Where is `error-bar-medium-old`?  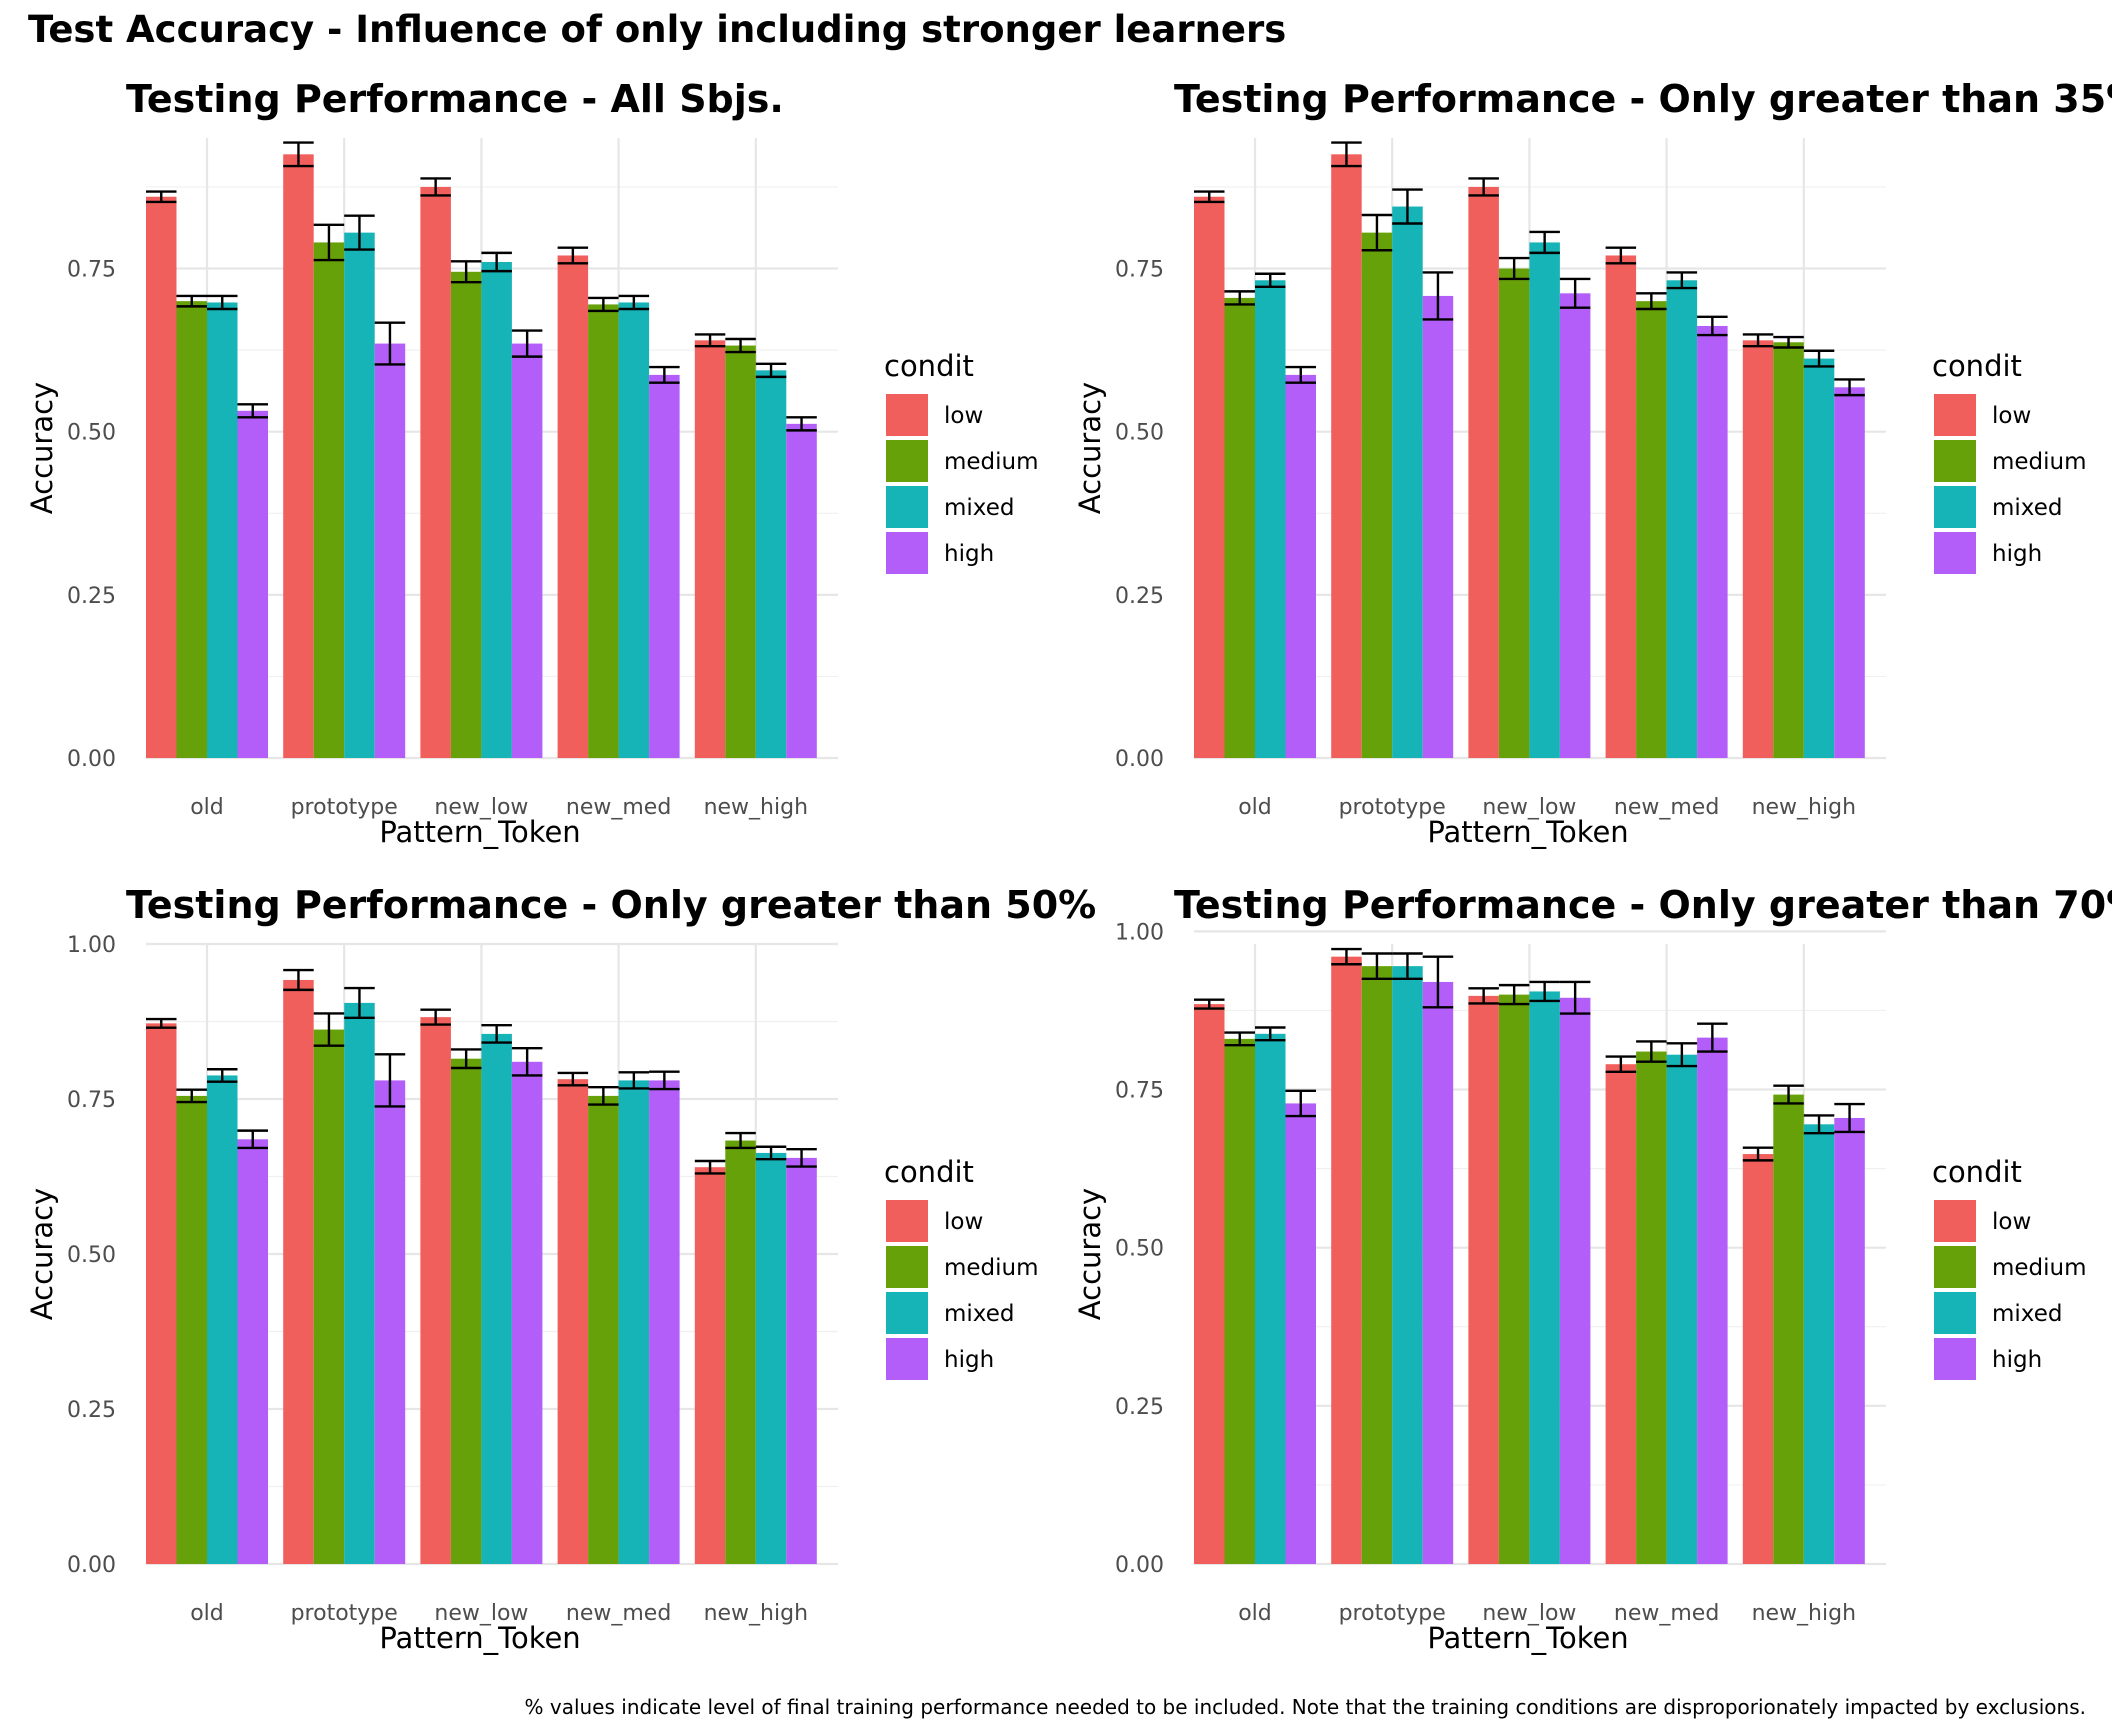 error-bar-medium-old is located at coordinates (1239, 298).